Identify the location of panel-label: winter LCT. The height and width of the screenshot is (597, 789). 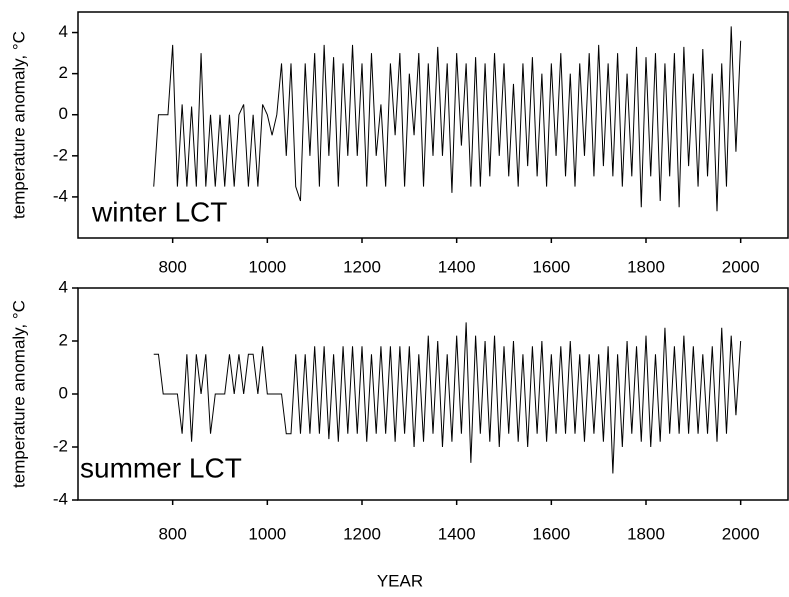
(159, 211).